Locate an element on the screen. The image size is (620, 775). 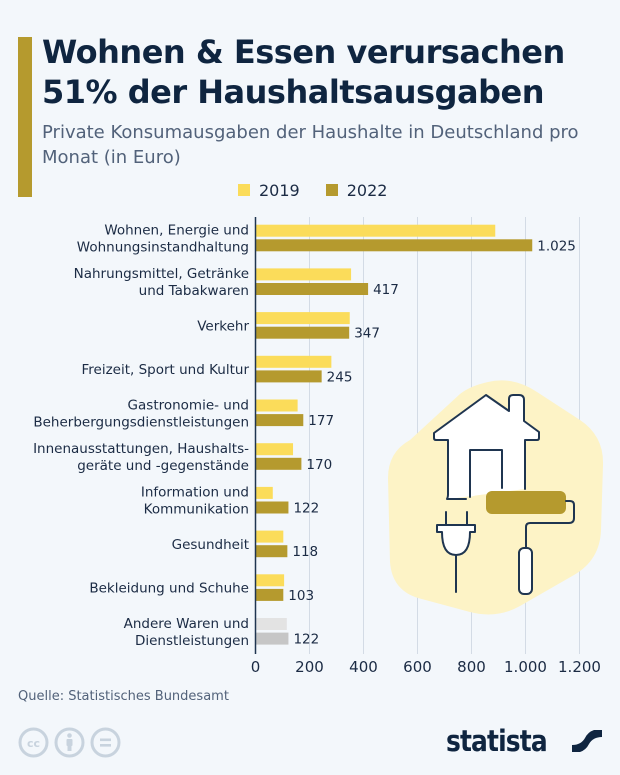
category-label: Freizeit, Sport und Kultur is located at coordinates (165, 370).